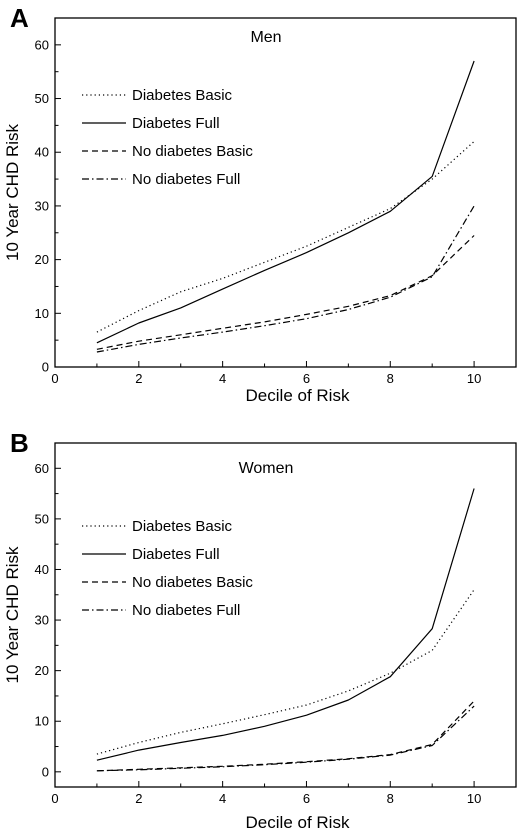 The height and width of the screenshot is (835, 520). I want to click on panel-title: Men, so click(265, 37).